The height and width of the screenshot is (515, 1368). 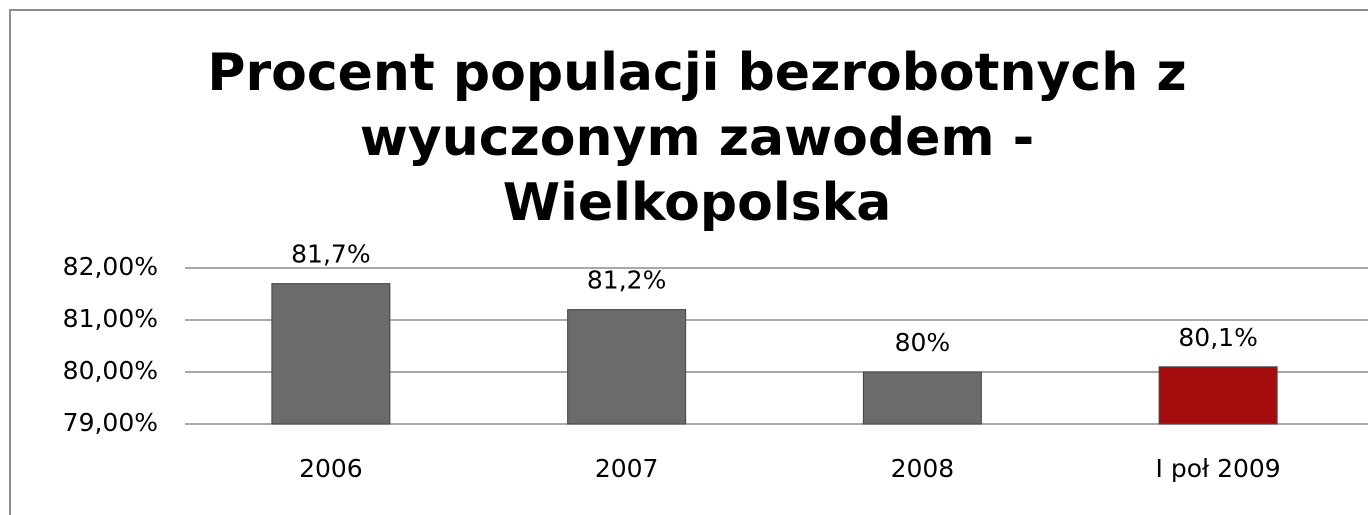 What do you see at coordinates (331, 468) in the screenshot?
I see `x-tick-label: 2006` at bounding box center [331, 468].